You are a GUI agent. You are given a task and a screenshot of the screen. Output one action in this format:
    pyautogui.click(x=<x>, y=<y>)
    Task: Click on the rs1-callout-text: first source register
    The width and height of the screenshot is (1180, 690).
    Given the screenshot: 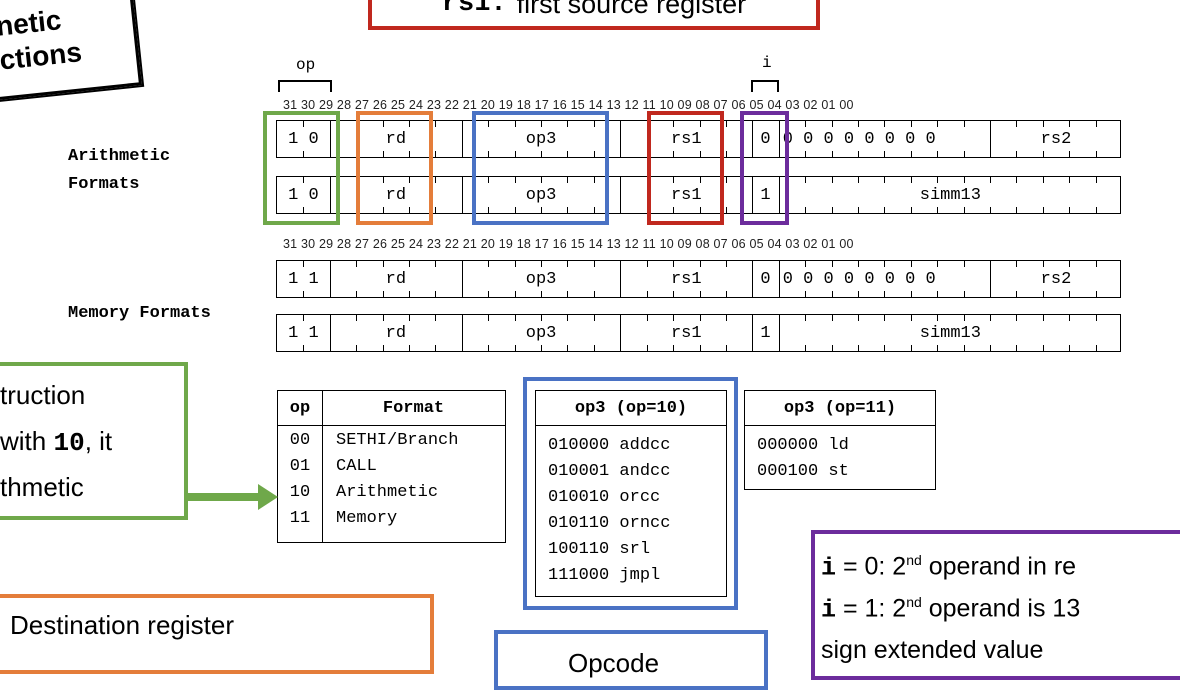 What is the action you would take?
    pyautogui.click(x=631, y=9)
    